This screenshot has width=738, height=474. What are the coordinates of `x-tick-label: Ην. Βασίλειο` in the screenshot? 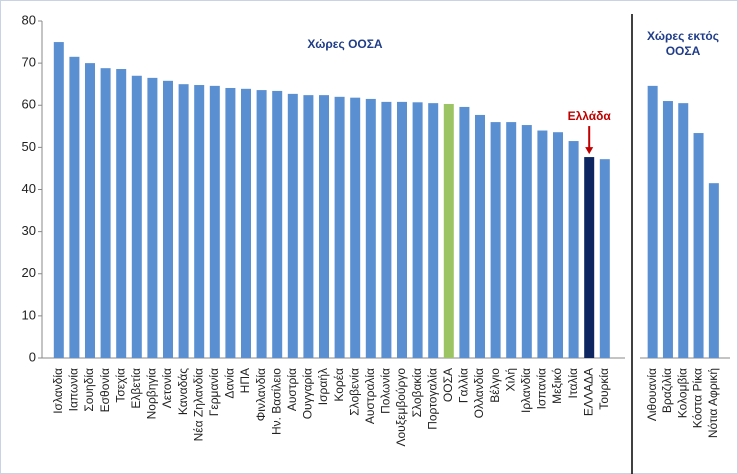 It's located at (276, 401).